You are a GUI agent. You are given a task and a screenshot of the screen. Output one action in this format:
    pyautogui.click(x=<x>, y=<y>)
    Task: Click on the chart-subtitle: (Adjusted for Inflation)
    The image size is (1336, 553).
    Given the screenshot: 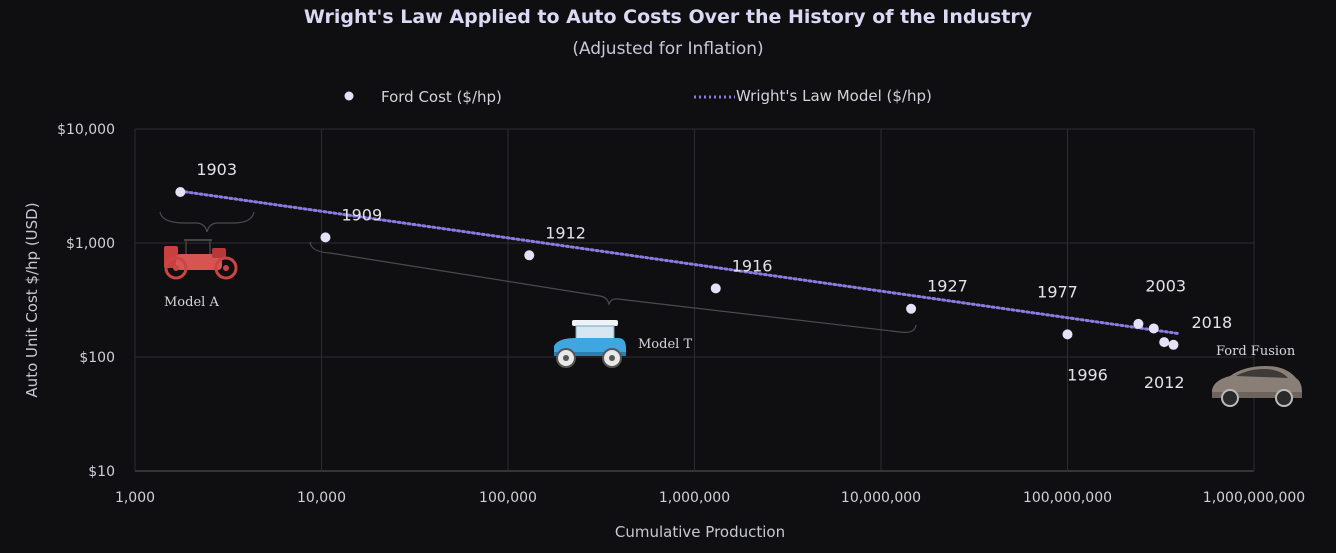 What is the action you would take?
    pyautogui.click(x=667, y=49)
    